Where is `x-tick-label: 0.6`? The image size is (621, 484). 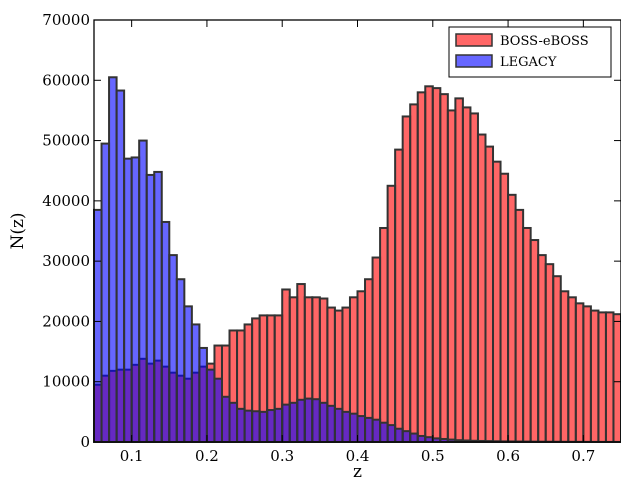 x-tick-label: 0.6 is located at coordinates (508, 456).